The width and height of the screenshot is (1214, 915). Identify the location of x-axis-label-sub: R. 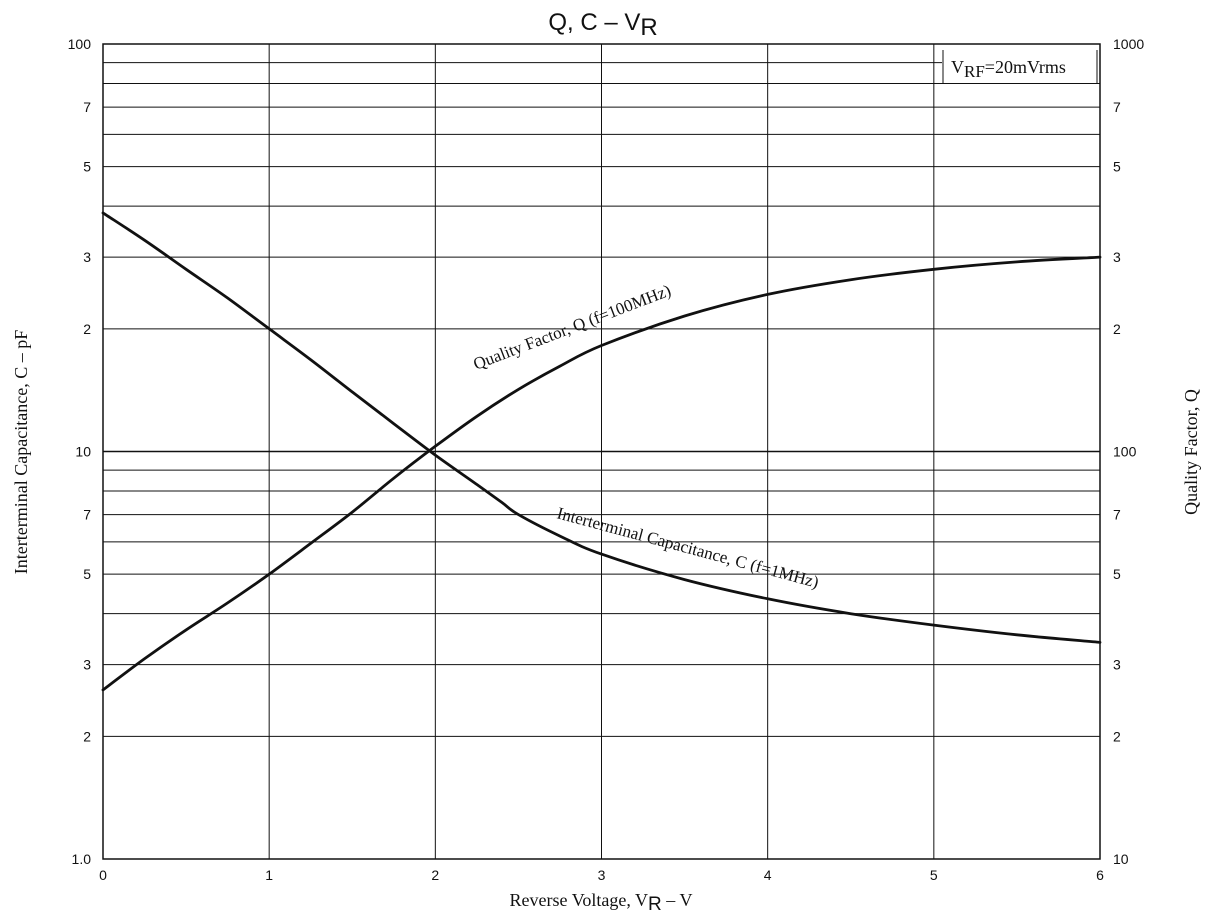
(655, 904).